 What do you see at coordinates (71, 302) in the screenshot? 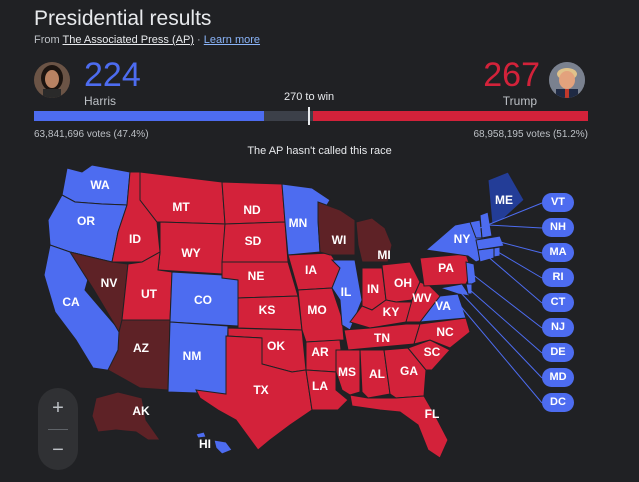
I see `label-ca: CA` at bounding box center [71, 302].